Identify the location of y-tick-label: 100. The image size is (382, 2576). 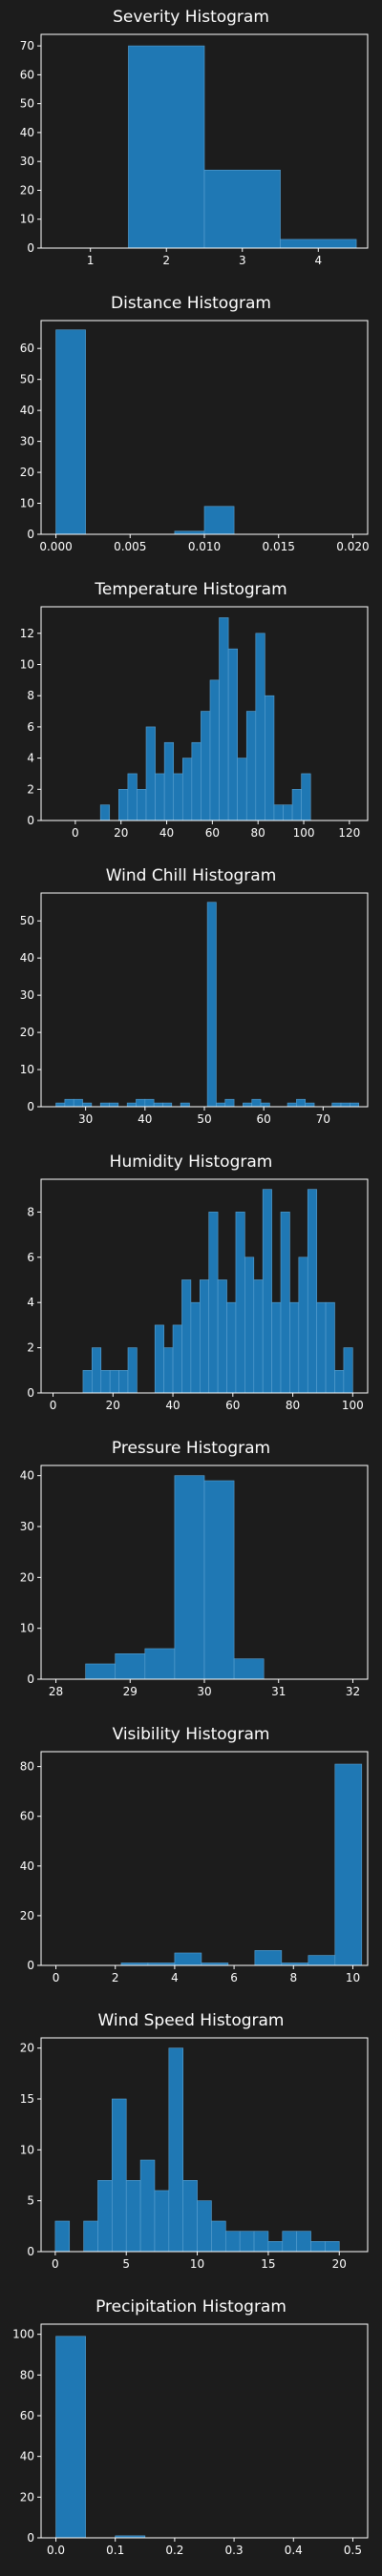
(23, 2334).